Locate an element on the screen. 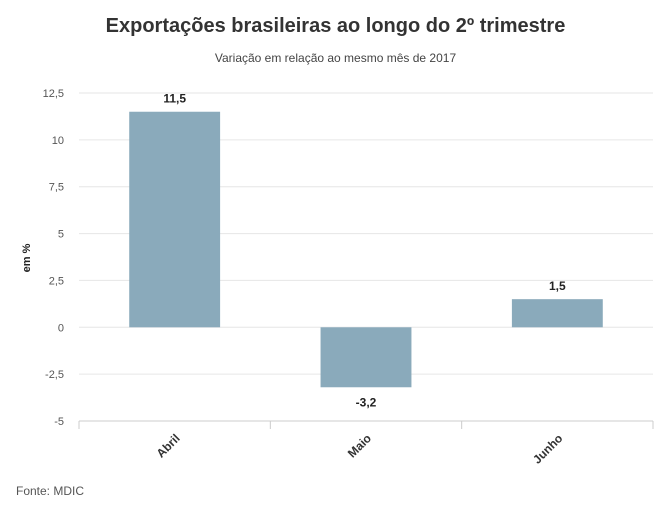 The width and height of the screenshot is (671, 508). bar-maio is located at coordinates (366, 357).